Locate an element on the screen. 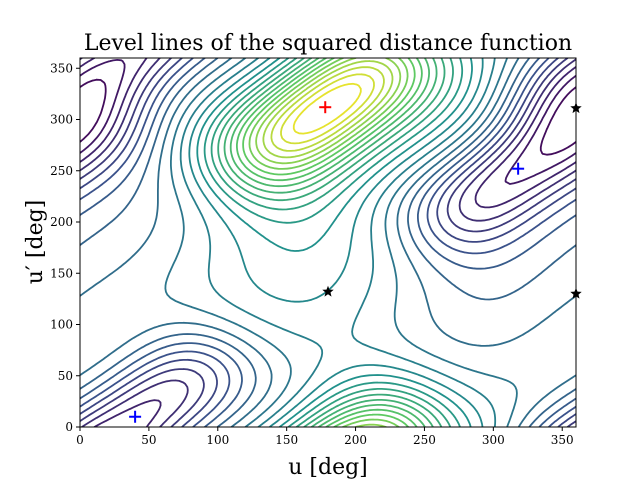 The height and width of the screenshot is (480, 640). y-axis-label: u′ [deg] is located at coordinates (35, 242).